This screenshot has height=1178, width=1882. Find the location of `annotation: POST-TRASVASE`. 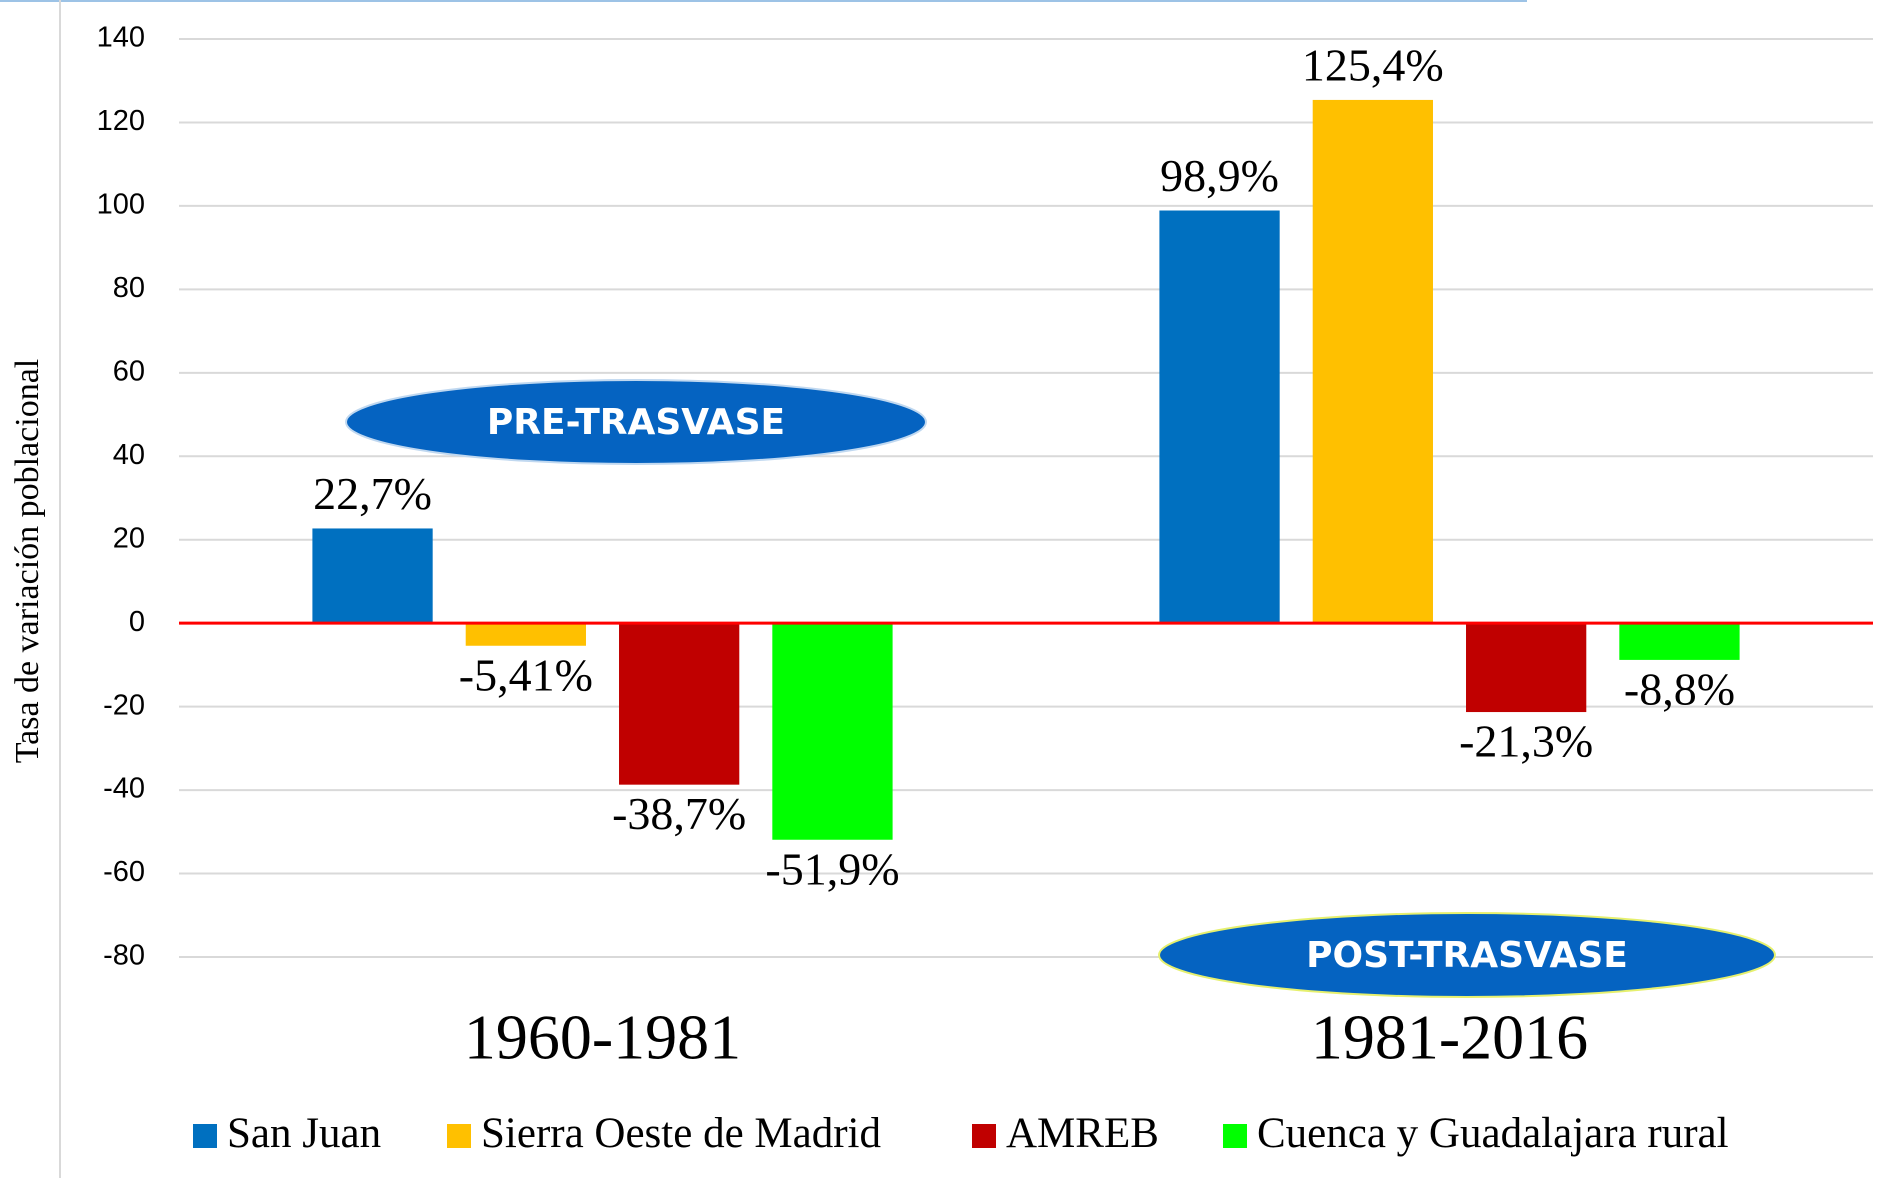

annotation: POST-TRASVASE is located at coordinates (1467, 955).